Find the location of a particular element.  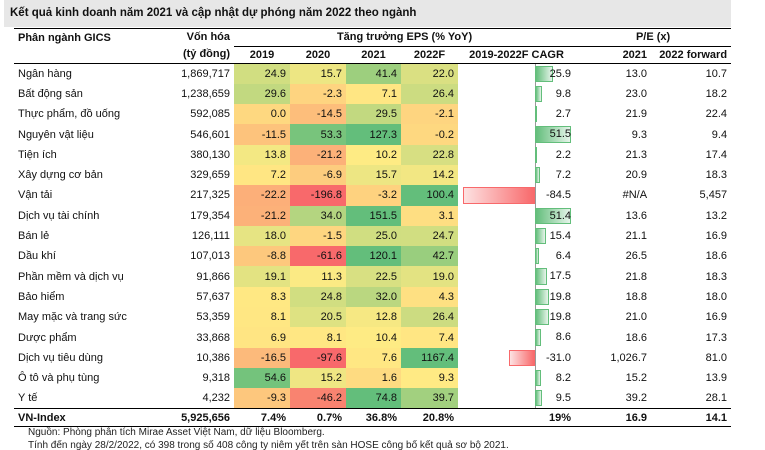

eps-growth-2022: 100.4 is located at coordinates (429, 195).